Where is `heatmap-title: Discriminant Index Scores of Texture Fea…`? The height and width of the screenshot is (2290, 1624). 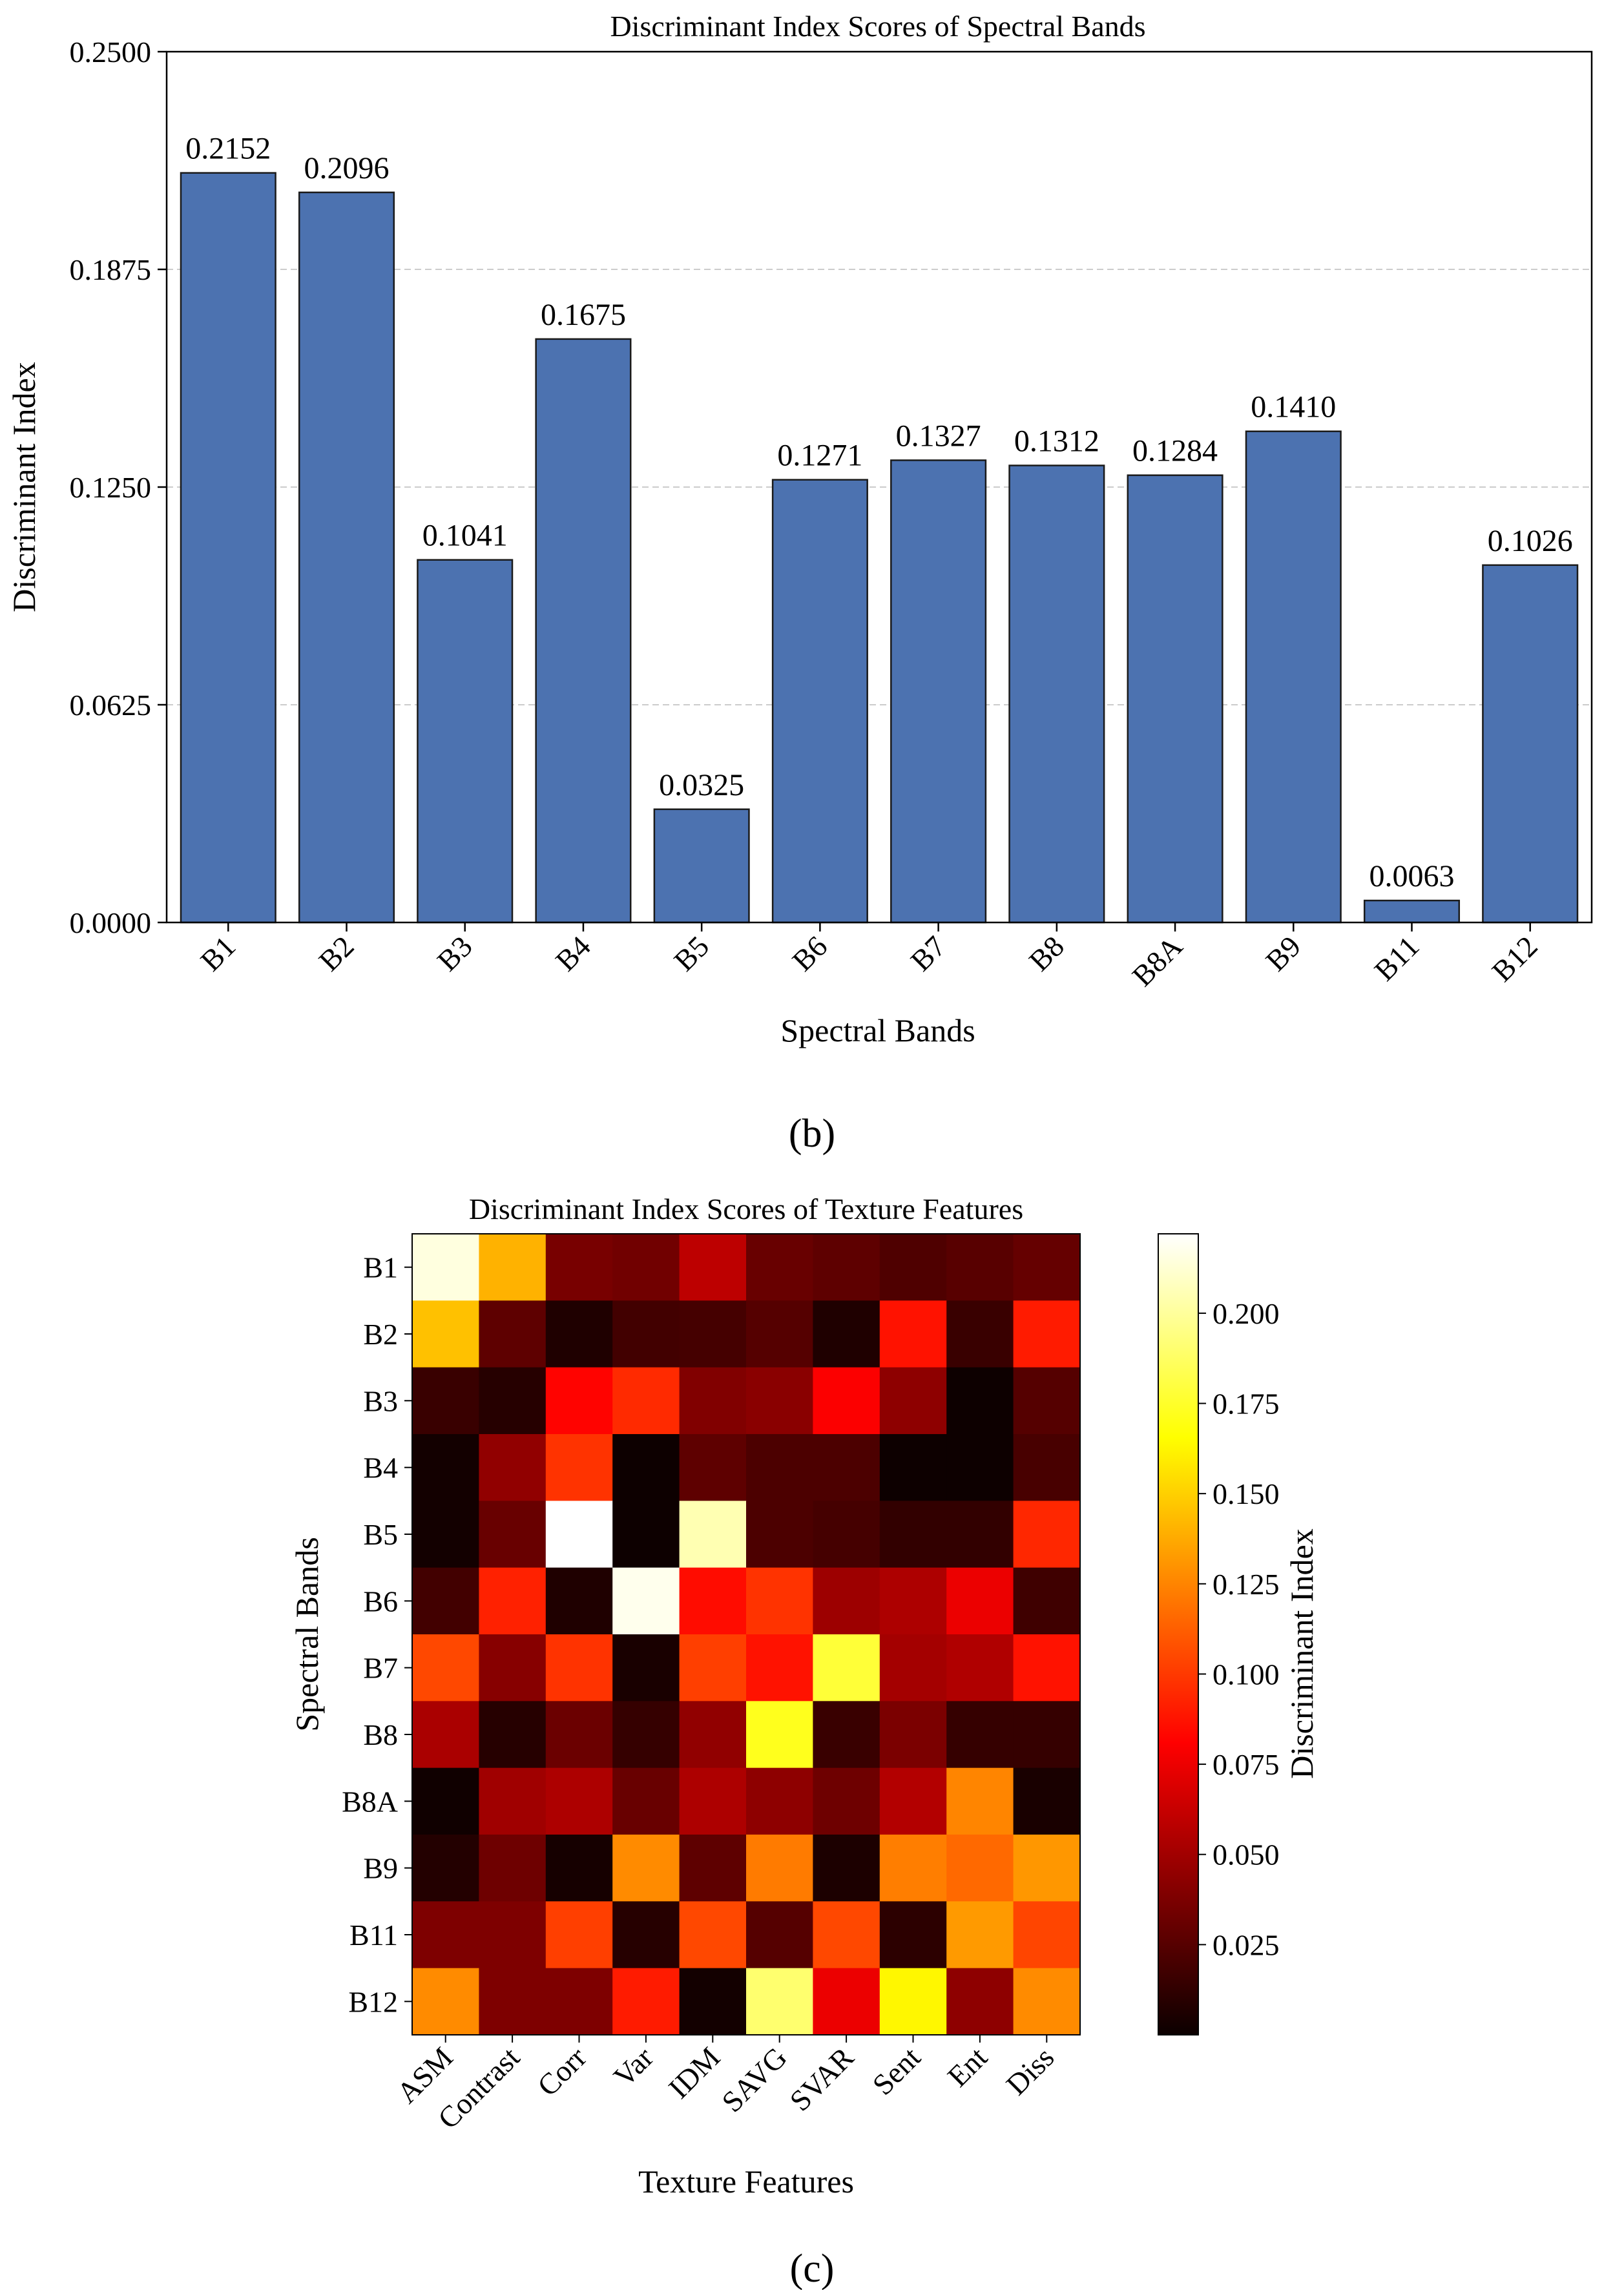 heatmap-title: Discriminant Index Scores of Texture Fea… is located at coordinates (746, 1208).